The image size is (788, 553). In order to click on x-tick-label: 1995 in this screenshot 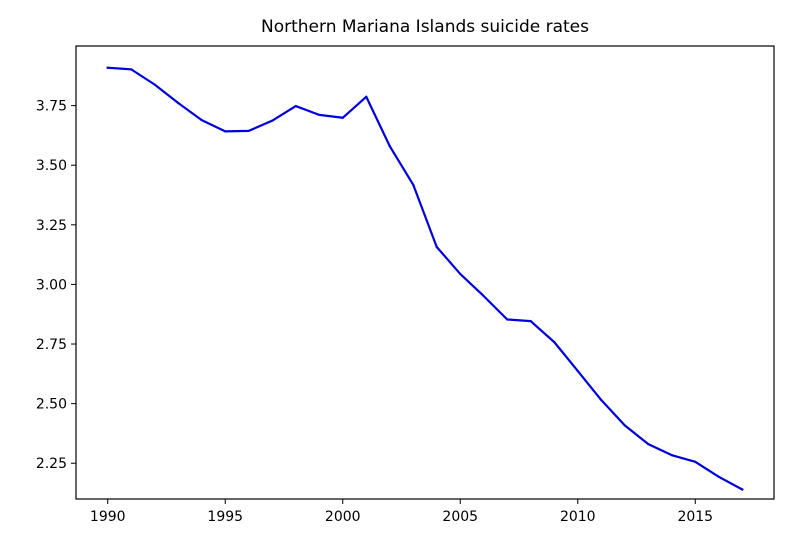, I will do `click(225, 517)`.